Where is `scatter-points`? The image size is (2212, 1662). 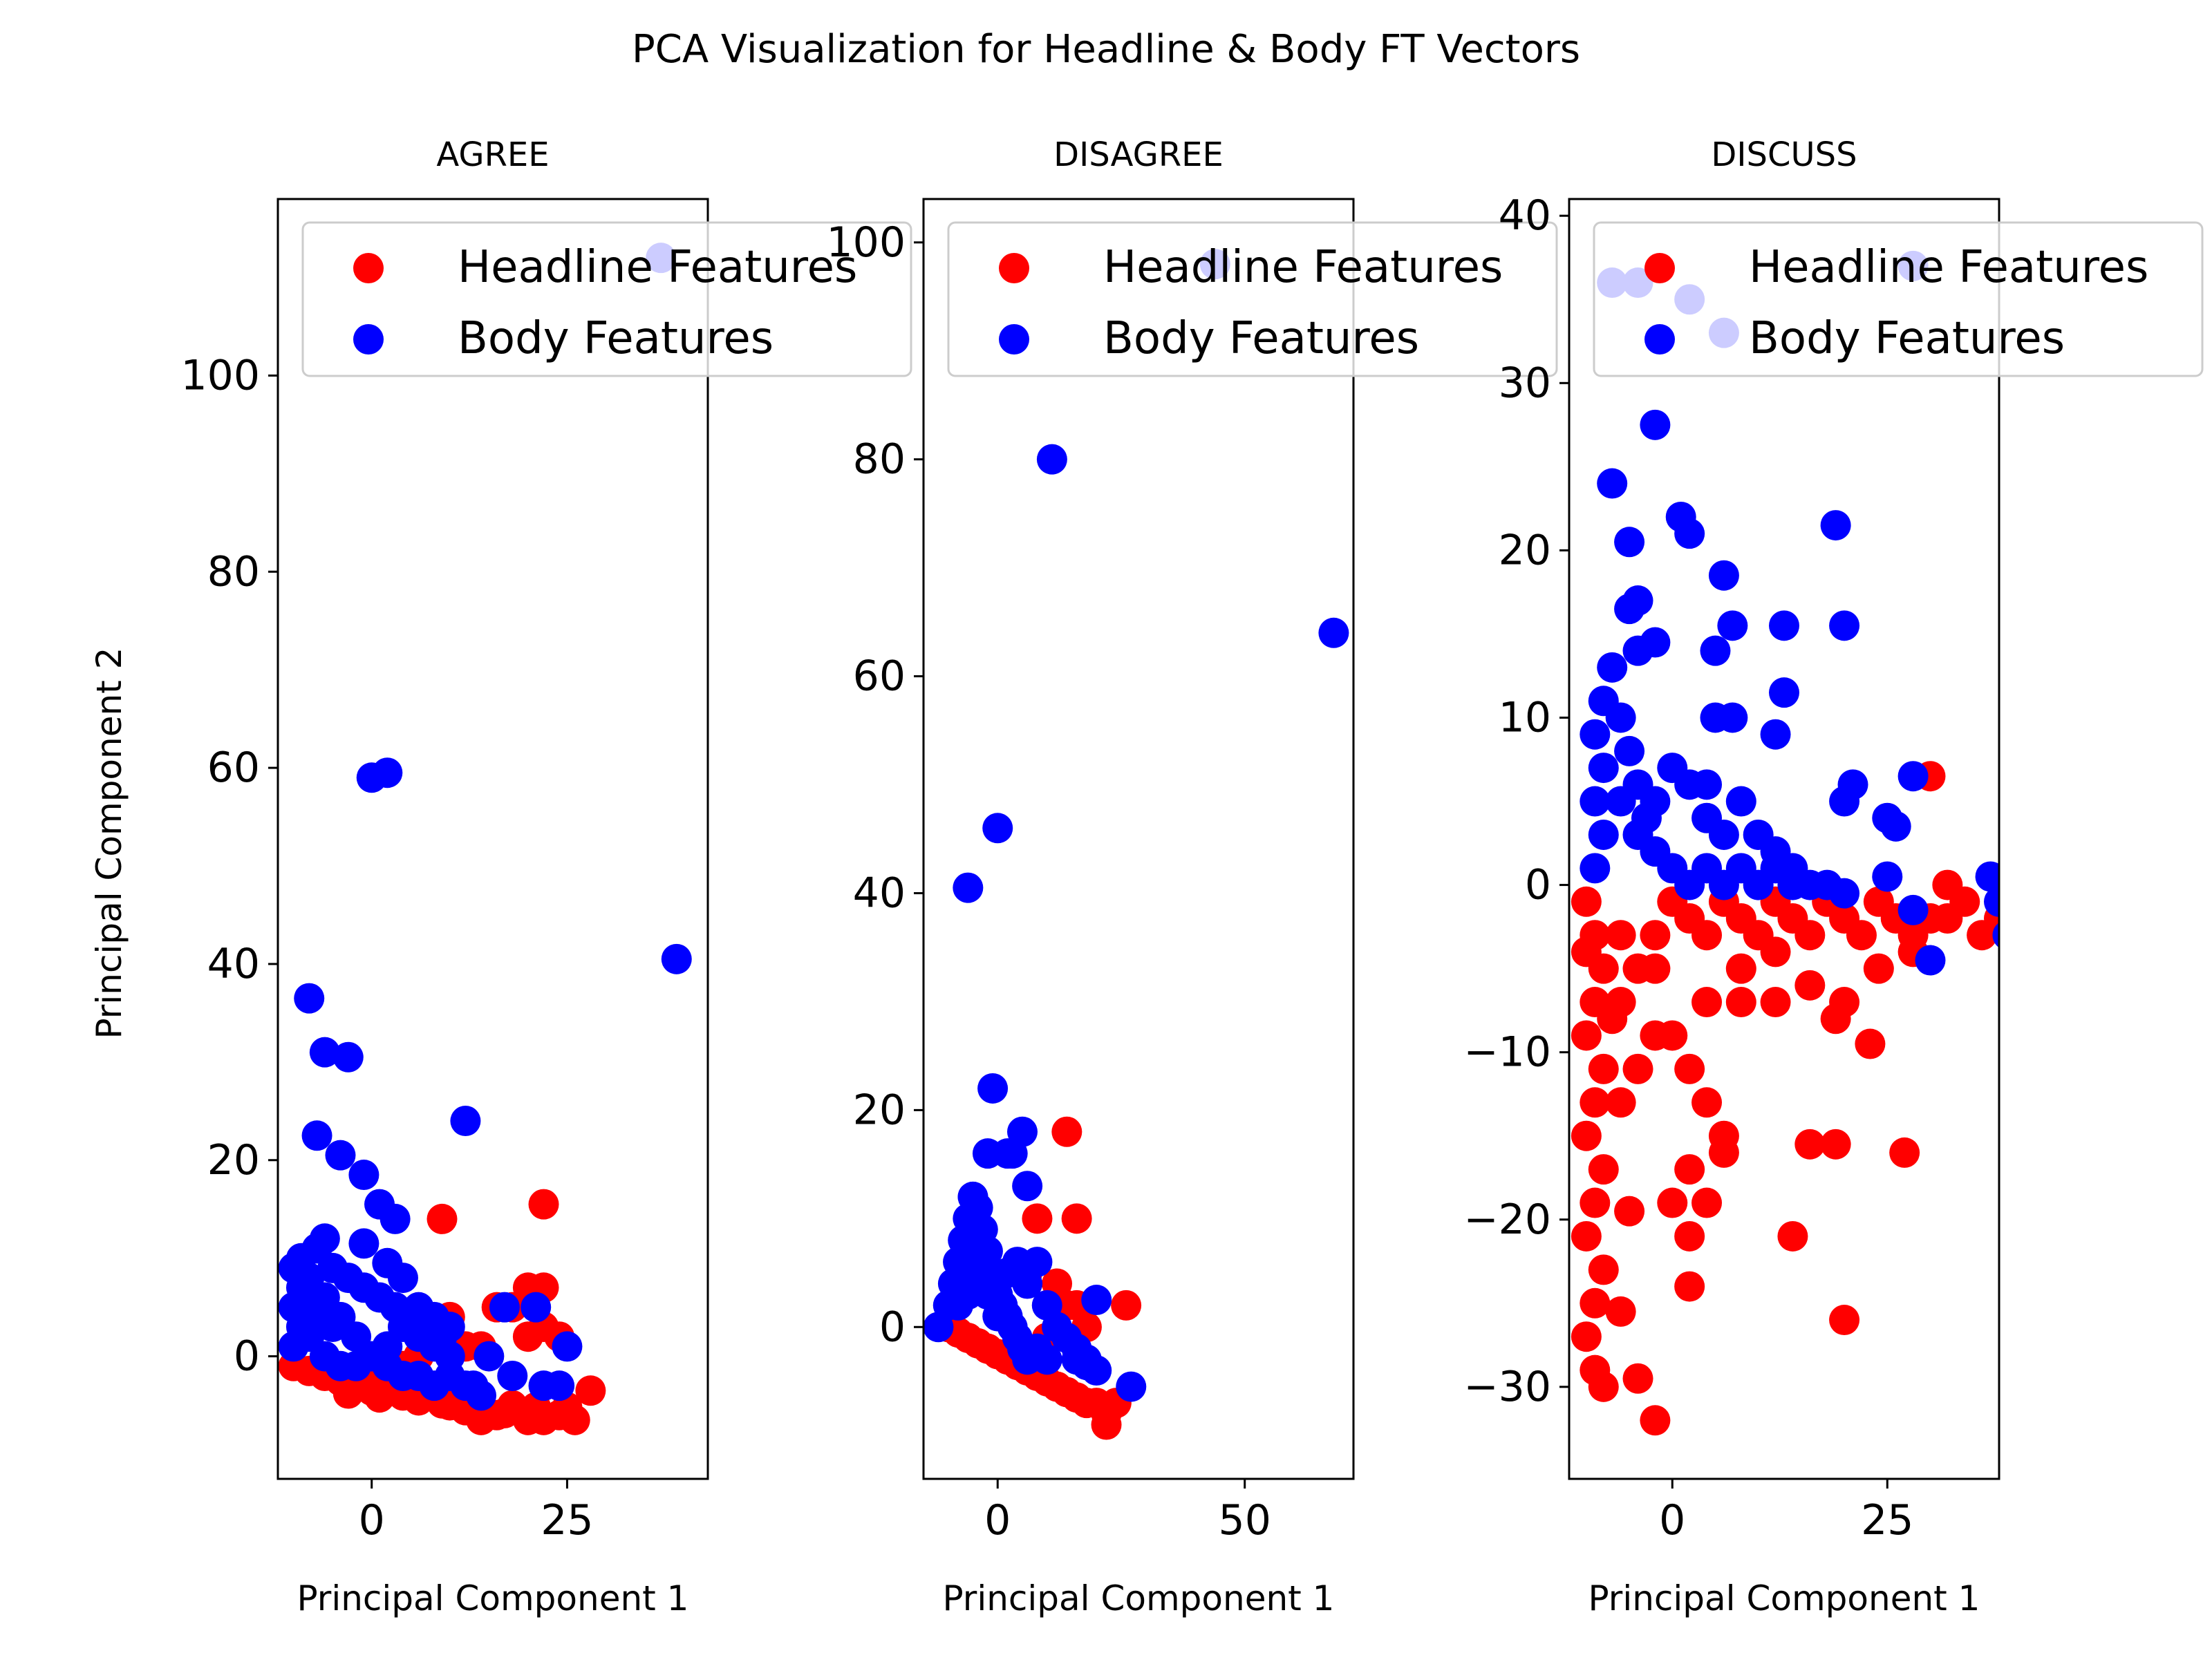
scatter-points is located at coordinates (1136, 844).